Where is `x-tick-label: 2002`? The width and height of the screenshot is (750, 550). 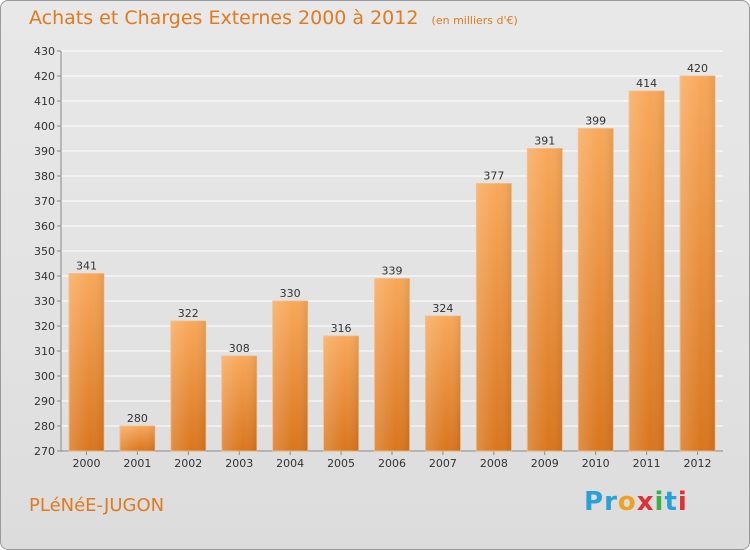 x-tick-label: 2002 is located at coordinates (188, 463).